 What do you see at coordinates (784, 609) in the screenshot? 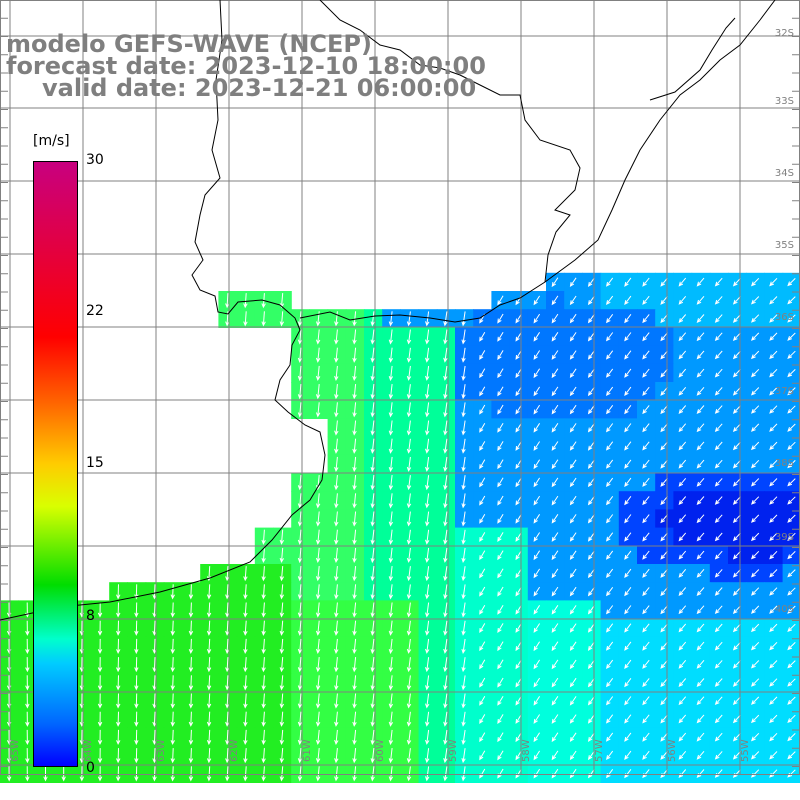
I see `latitude-label: 40S` at bounding box center [784, 609].